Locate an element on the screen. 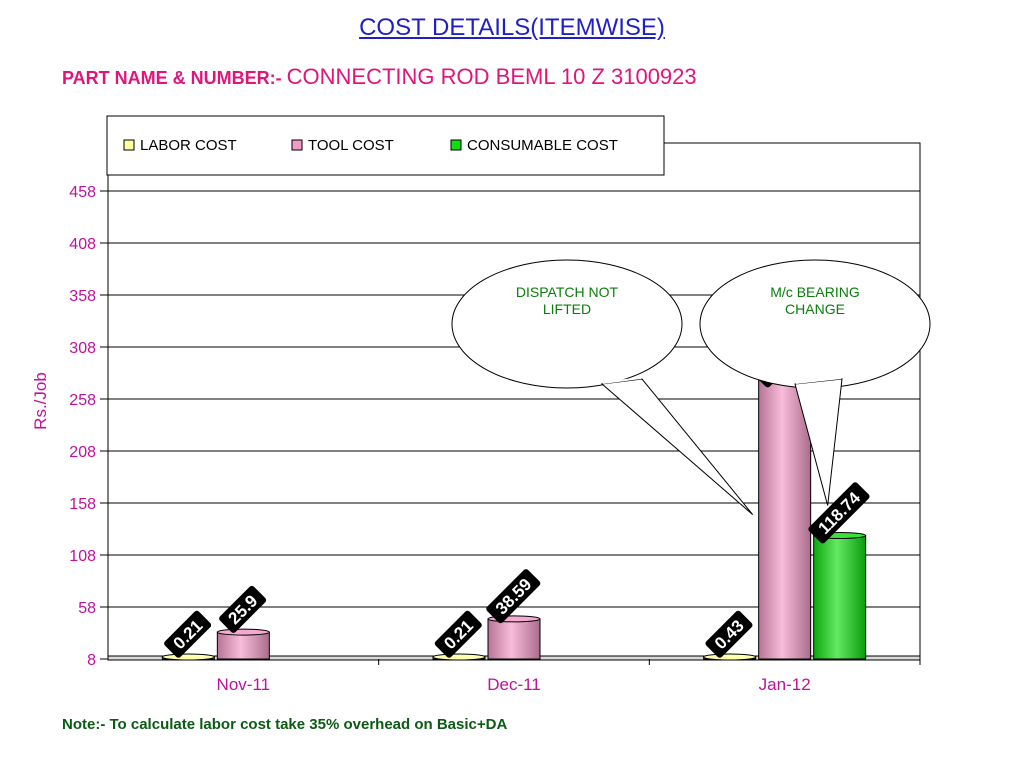 This screenshot has height=768, width=1024. callout-text: CHANGE is located at coordinates (815, 309).